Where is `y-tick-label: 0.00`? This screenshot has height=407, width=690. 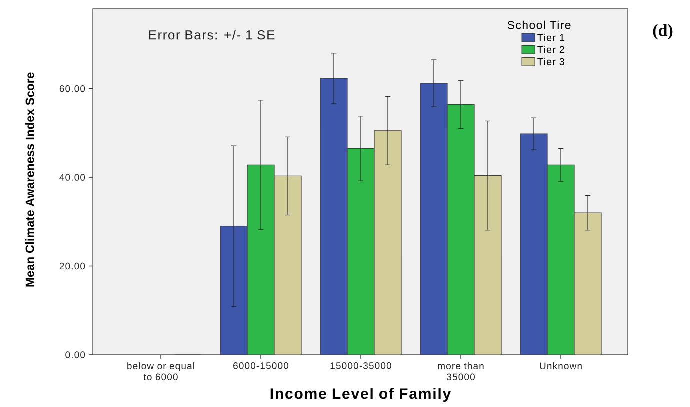 y-tick-label: 0.00 is located at coordinates (76, 355).